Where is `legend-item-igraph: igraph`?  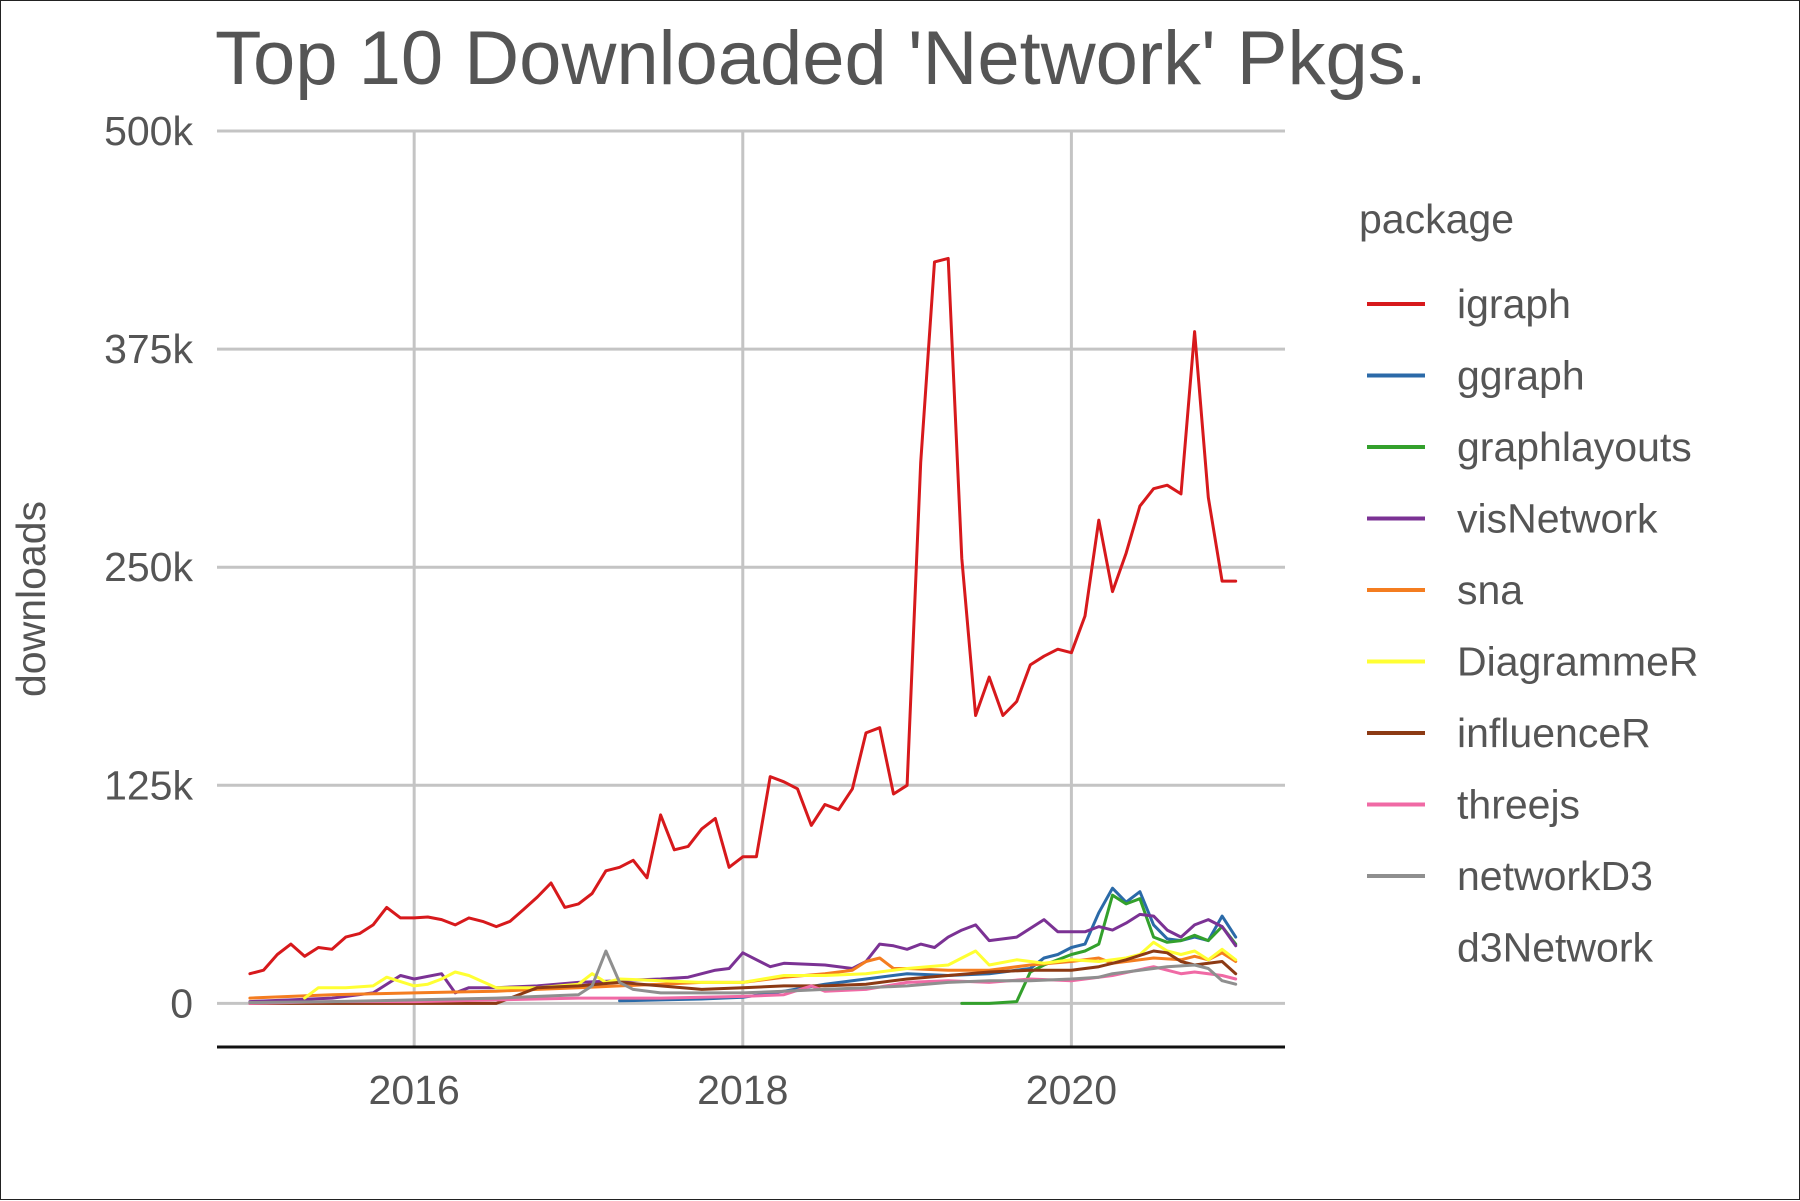
legend-item-igraph: igraph is located at coordinates (1469, 304).